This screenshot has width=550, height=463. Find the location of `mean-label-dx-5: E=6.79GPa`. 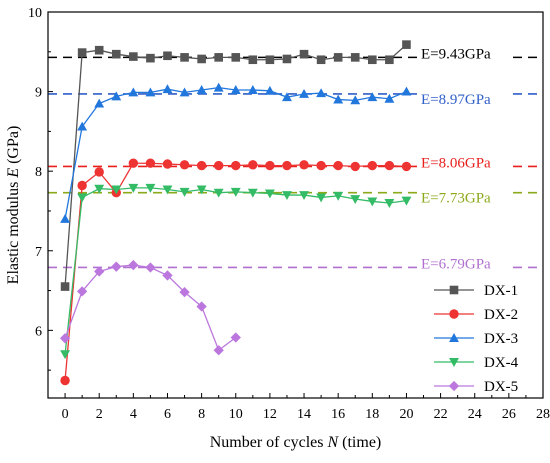

mean-label-dx-5: E=6.79GPa is located at coordinates (456, 264).